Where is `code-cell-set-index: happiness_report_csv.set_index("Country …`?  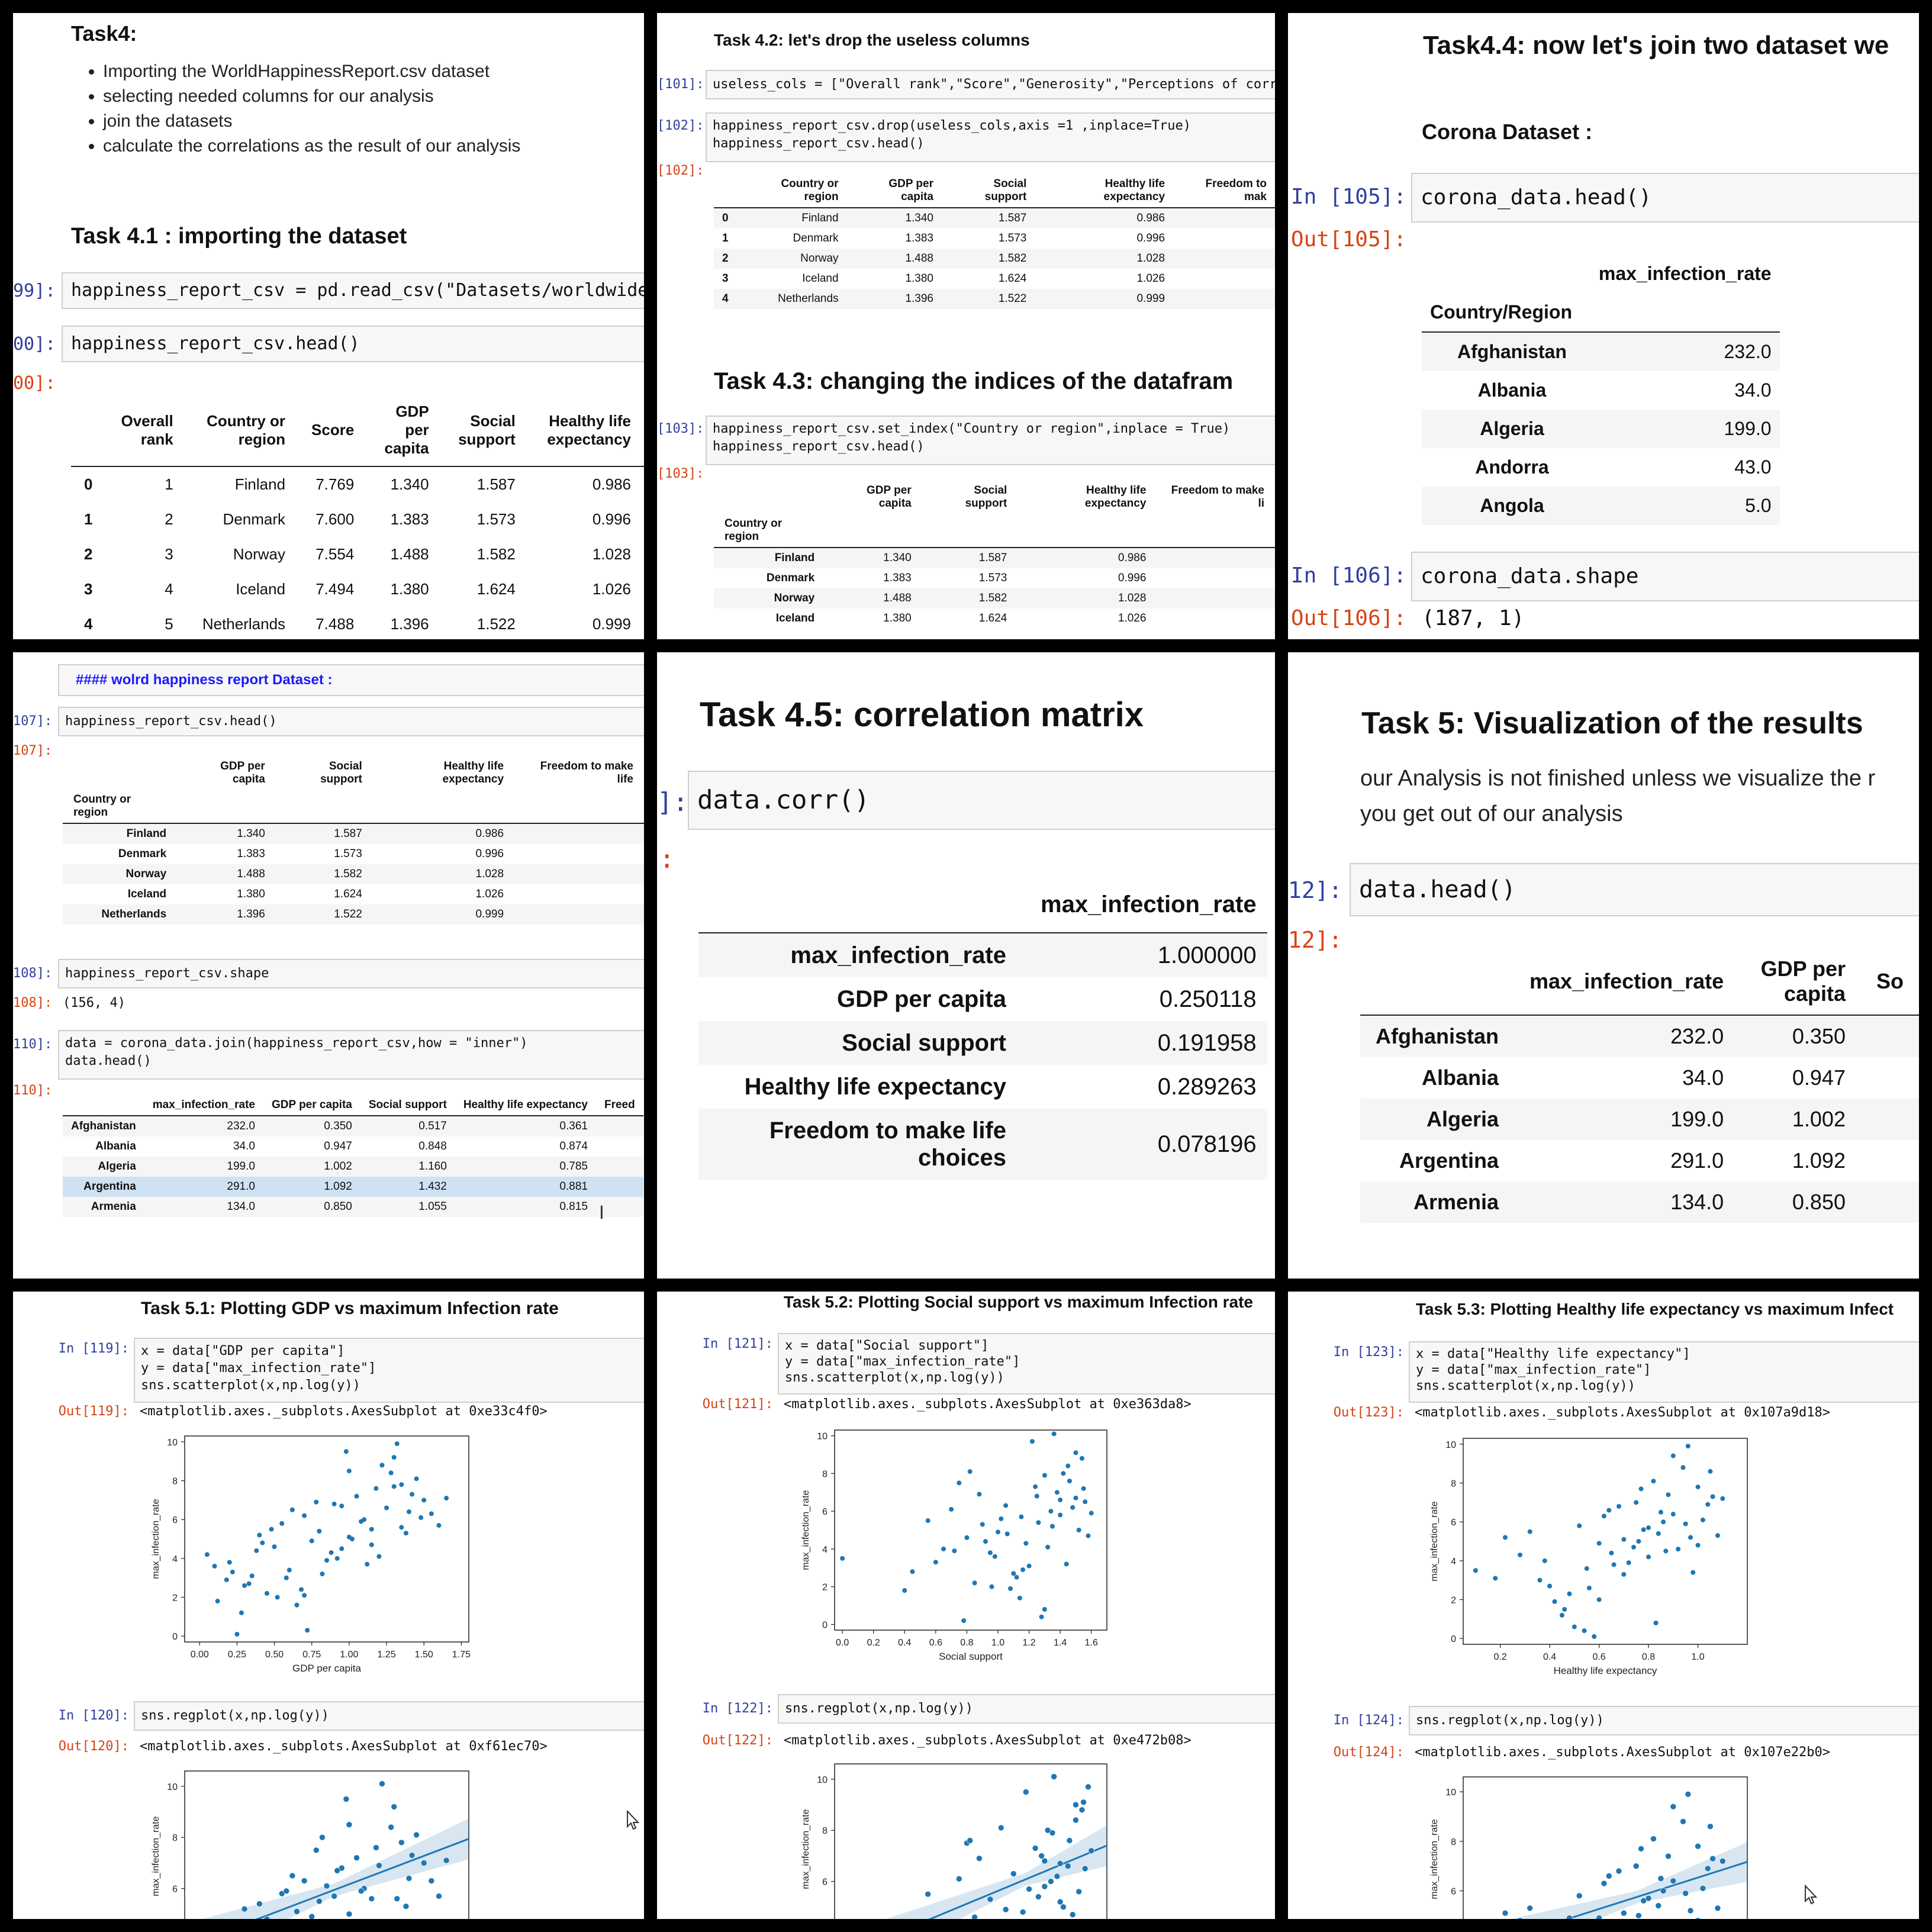 code-cell-set-index: happiness_report_csv.set_index("Country … is located at coordinates (991, 441).